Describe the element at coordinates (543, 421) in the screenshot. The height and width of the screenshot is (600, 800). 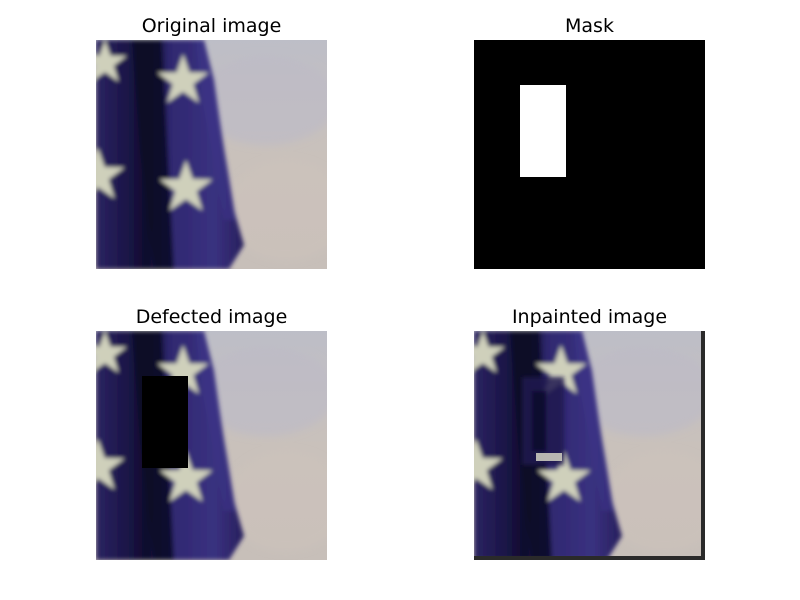
I see `inpainted-region` at that location.